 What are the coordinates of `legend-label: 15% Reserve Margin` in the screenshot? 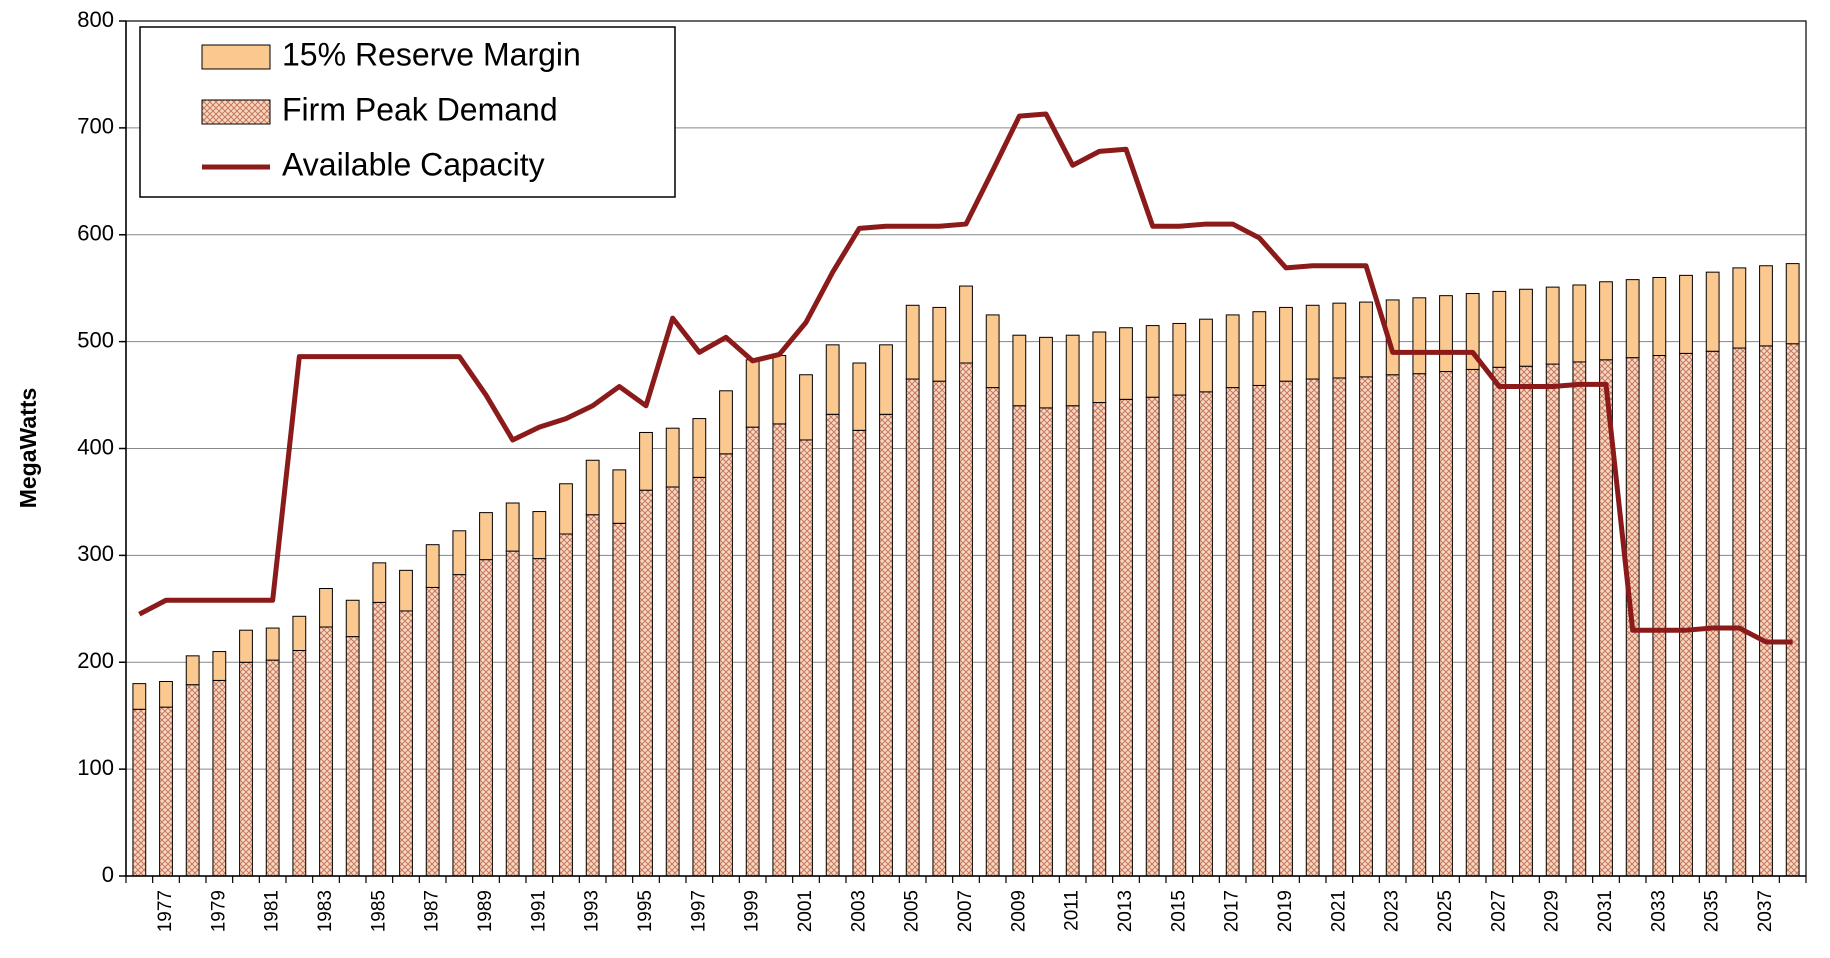 It's located at (431, 54).